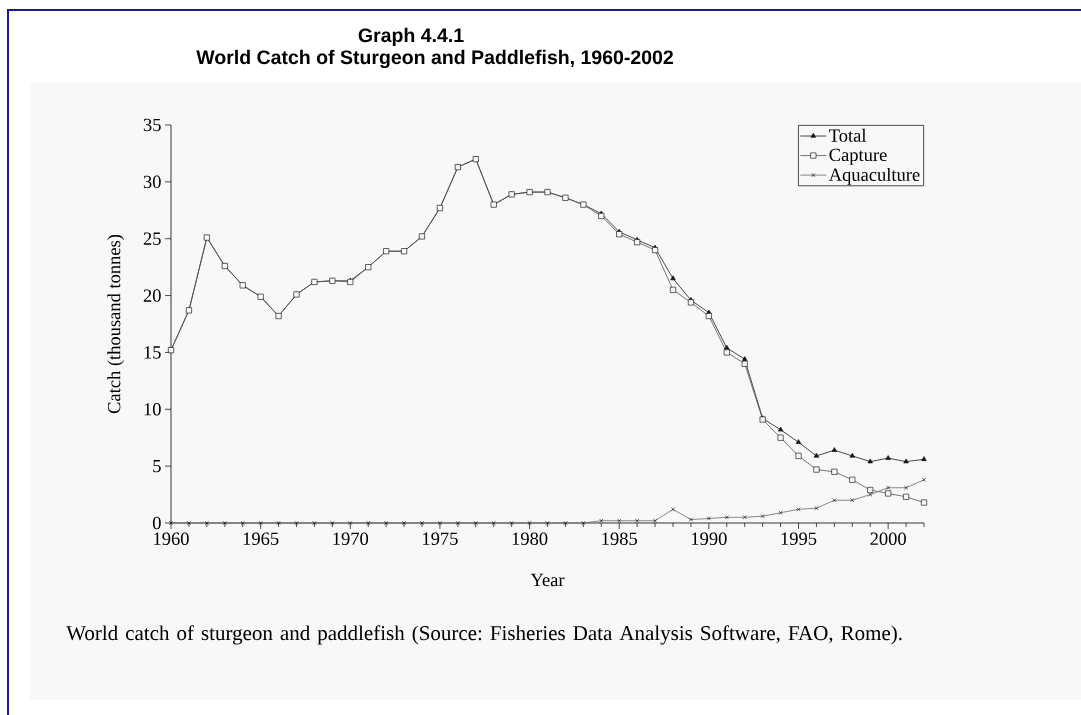  I want to click on y-tick-label: 20, so click(152, 295).